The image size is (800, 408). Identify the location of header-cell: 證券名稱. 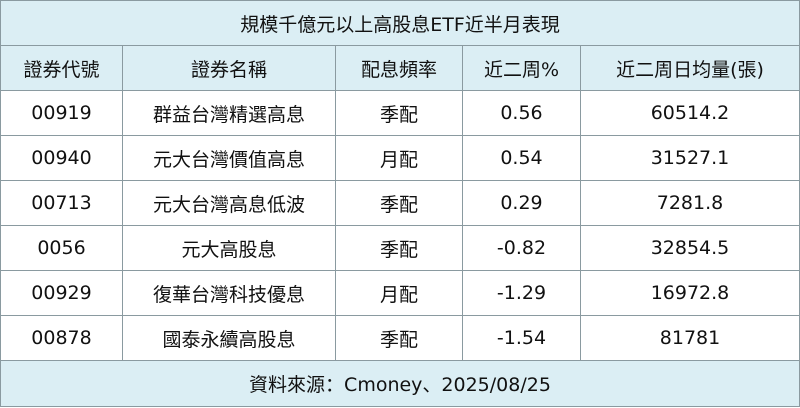
(229, 68).